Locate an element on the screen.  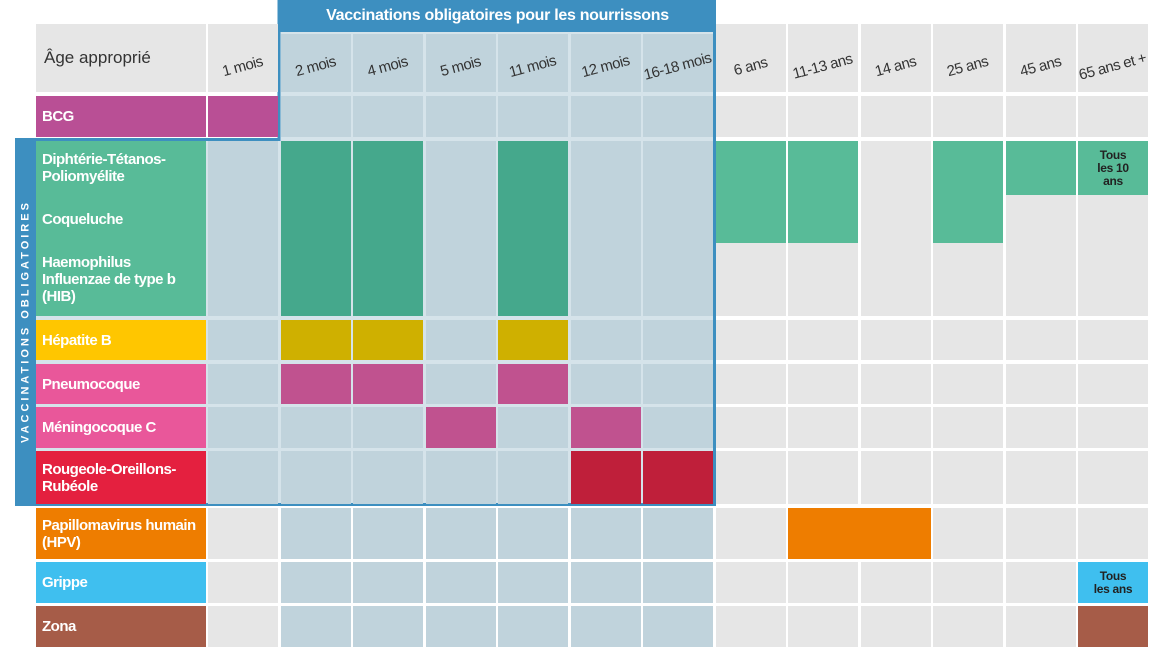
row-label: Papillomavirus humain (HPV) is located at coordinates (121, 533).